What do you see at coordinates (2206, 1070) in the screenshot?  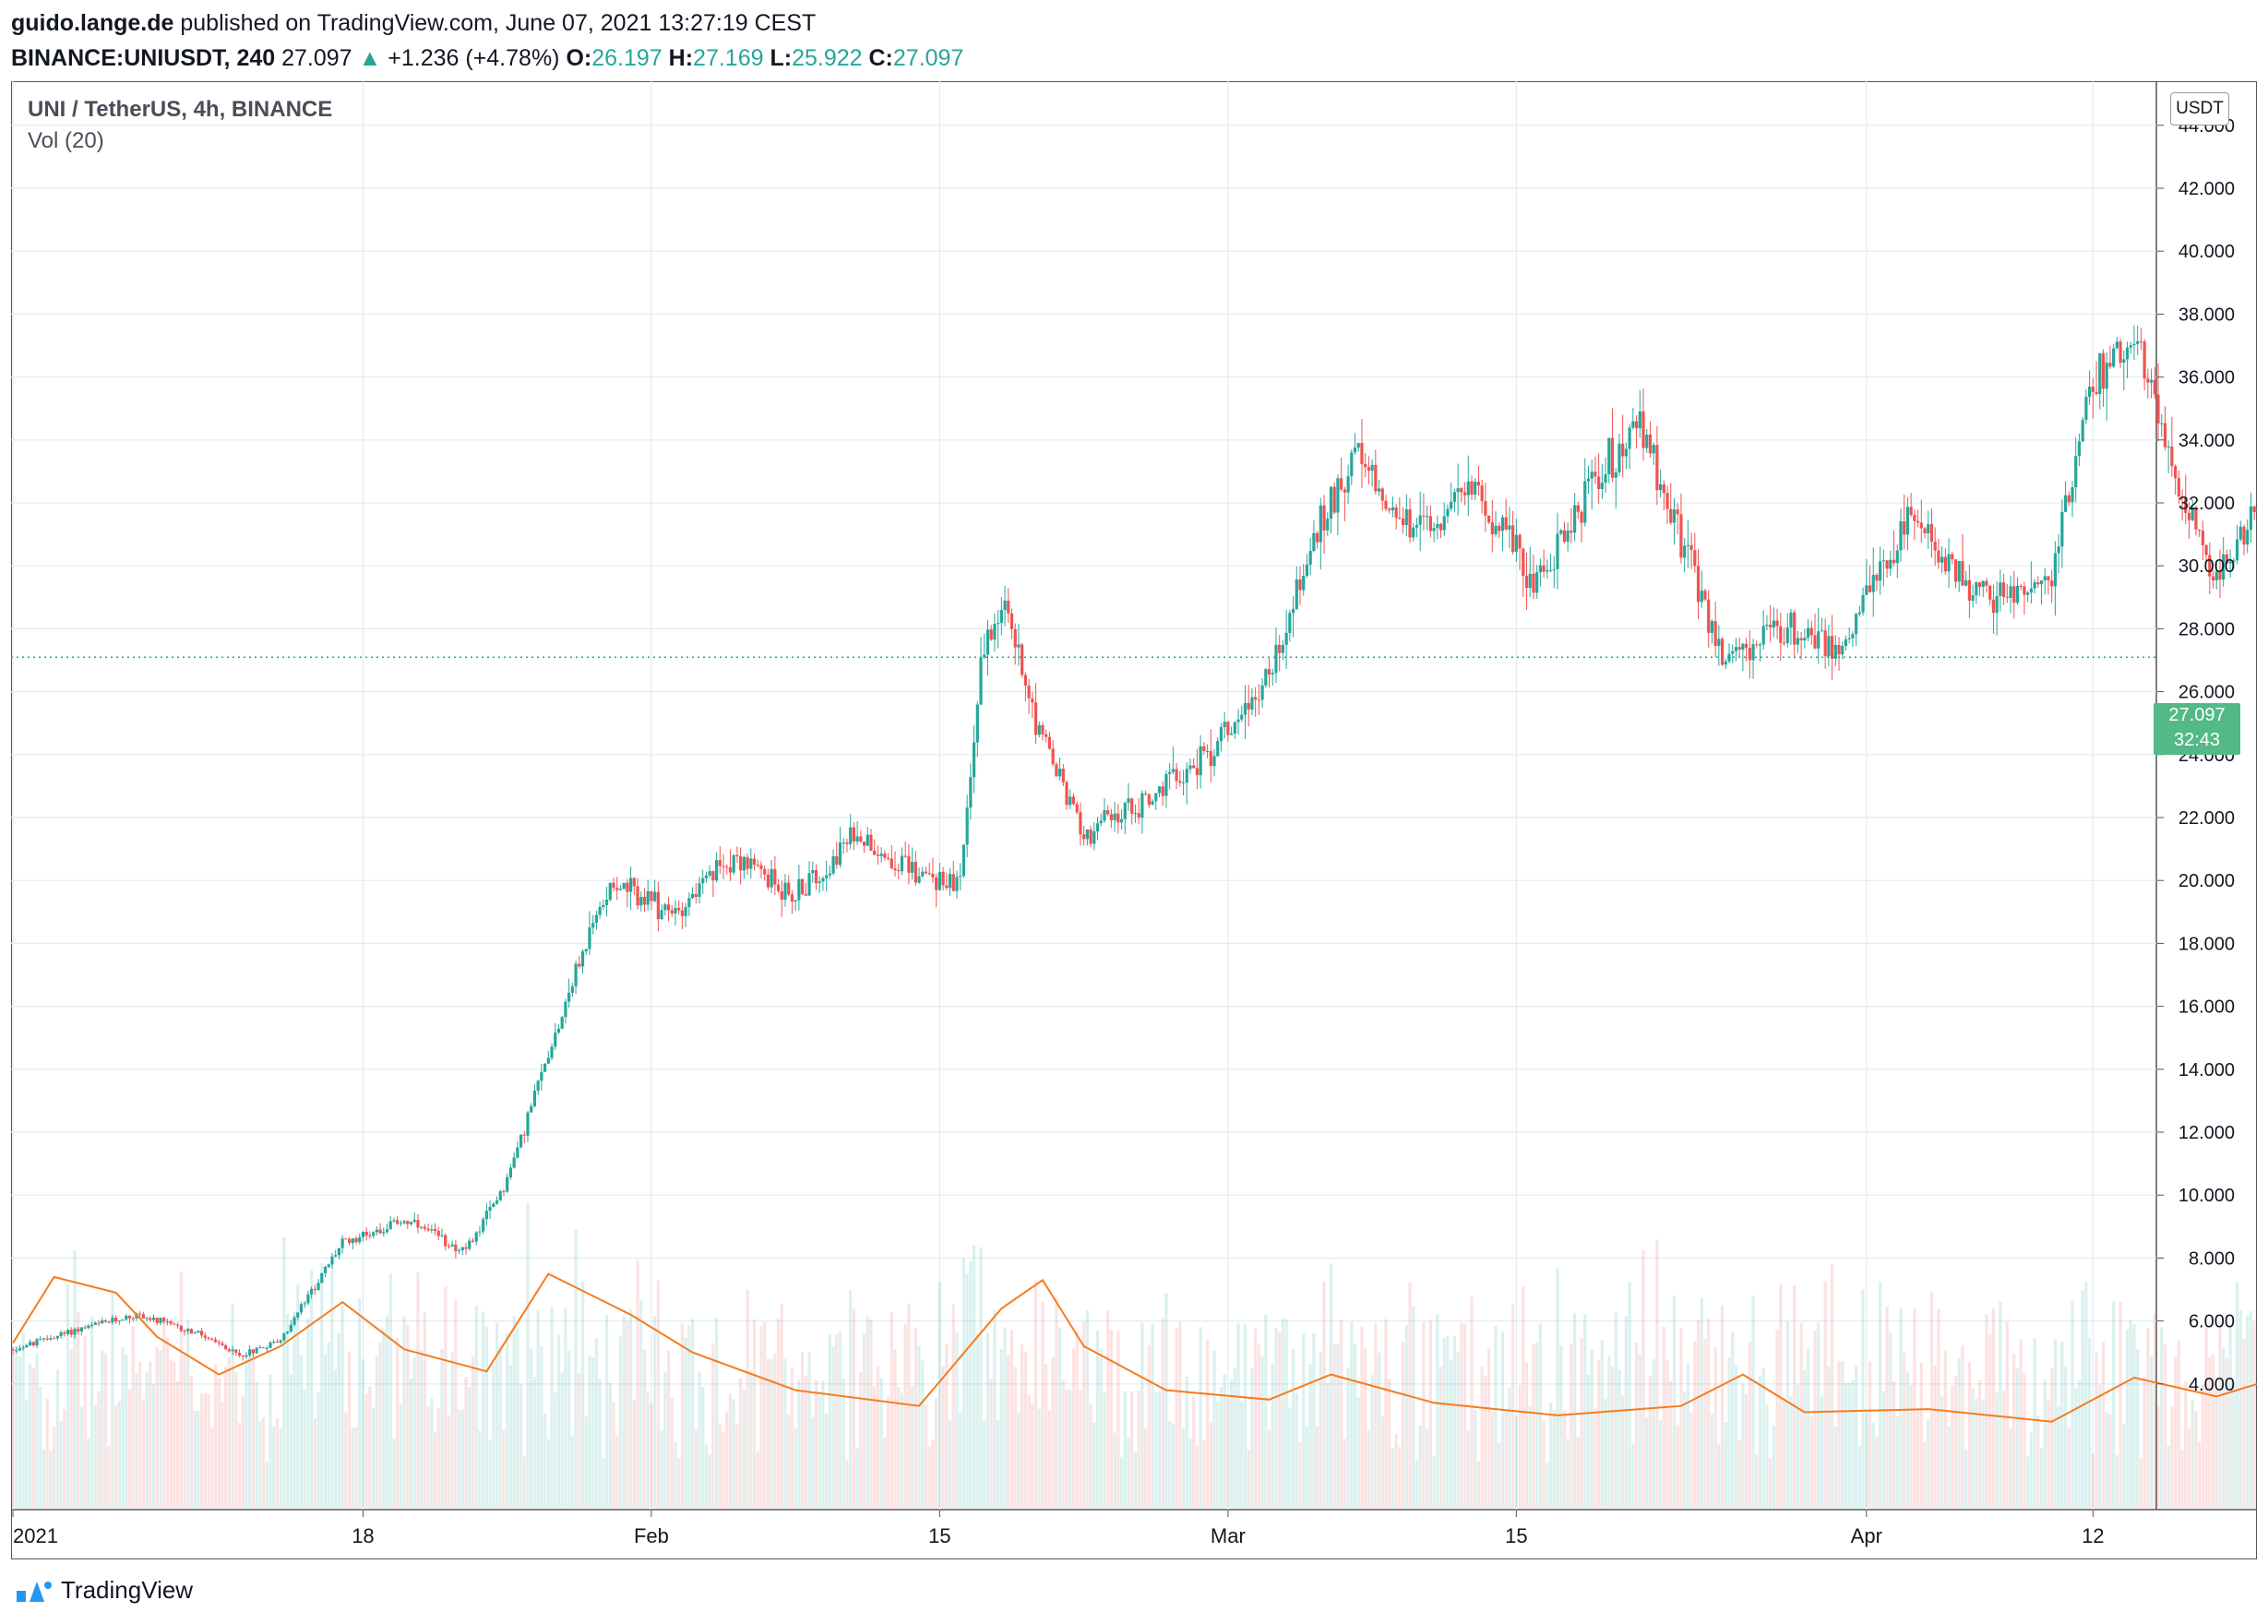 I see `price-tick-label: 14.000` at bounding box center [2206, 1070].